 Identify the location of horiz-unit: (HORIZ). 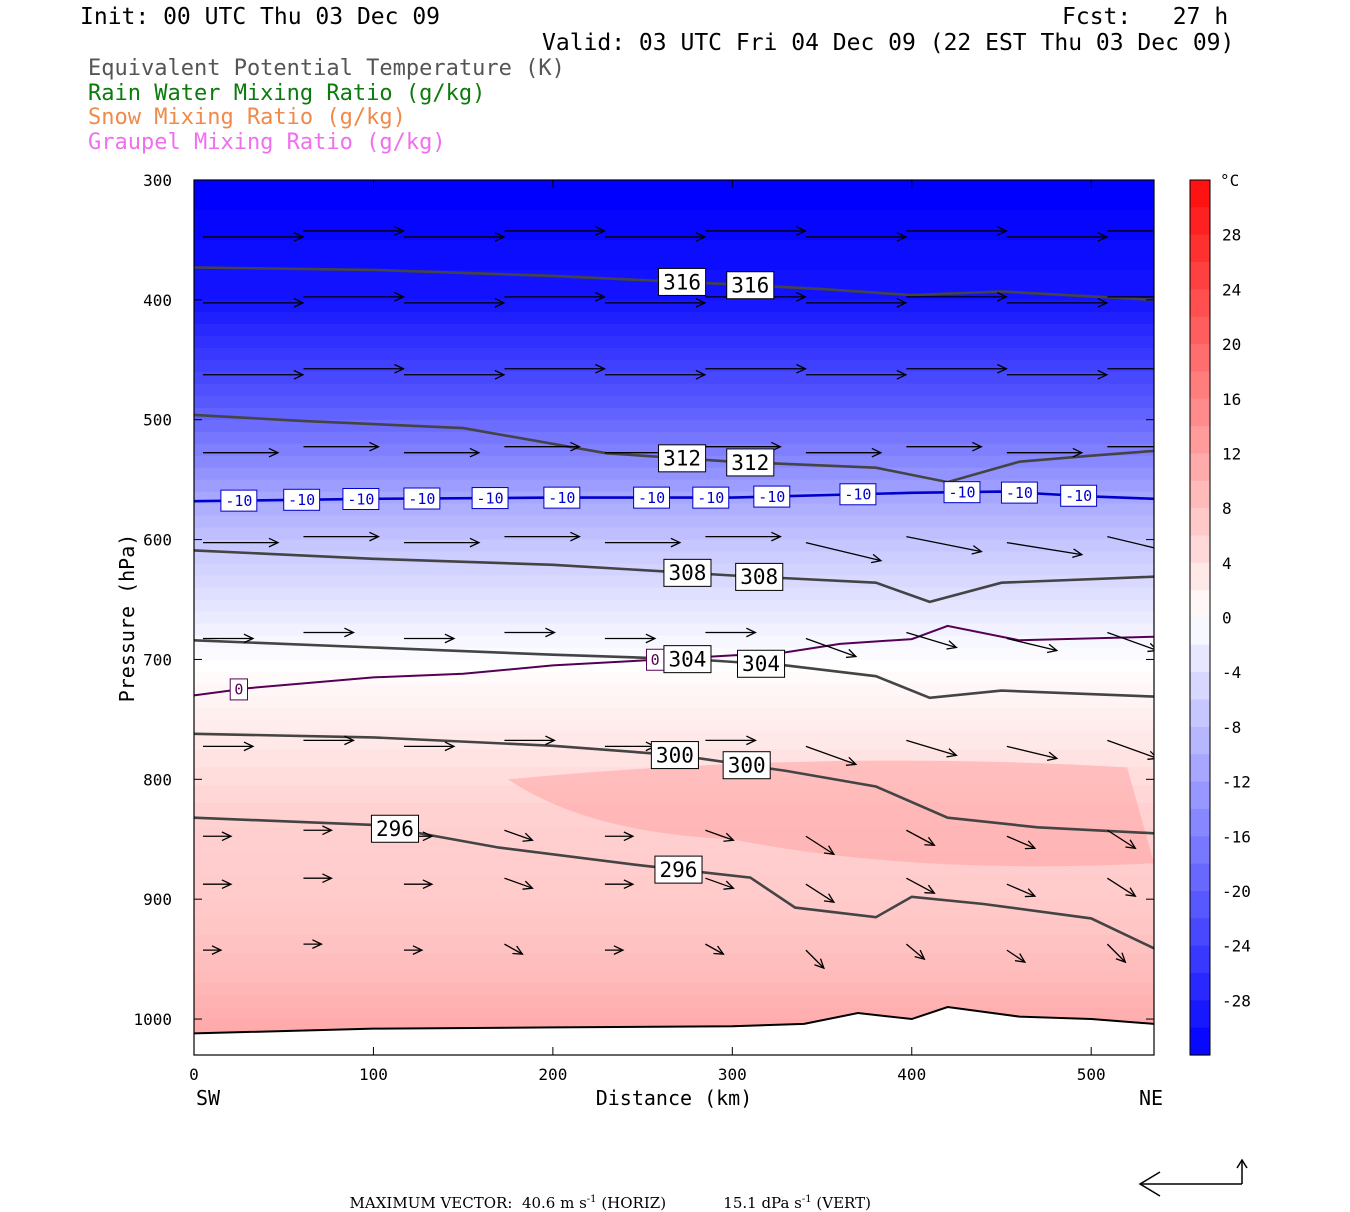
(634, 1203).